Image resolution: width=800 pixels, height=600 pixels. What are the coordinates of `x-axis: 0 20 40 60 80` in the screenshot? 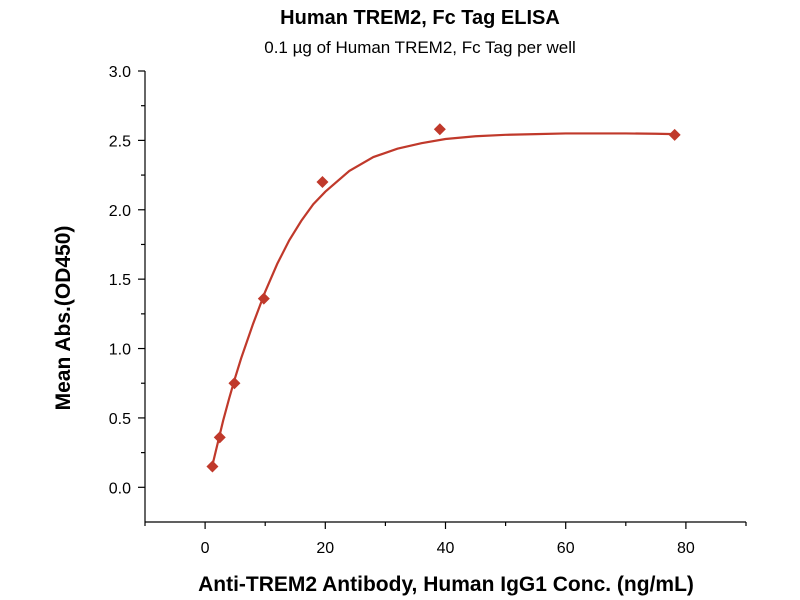 It's located at (445, 539).